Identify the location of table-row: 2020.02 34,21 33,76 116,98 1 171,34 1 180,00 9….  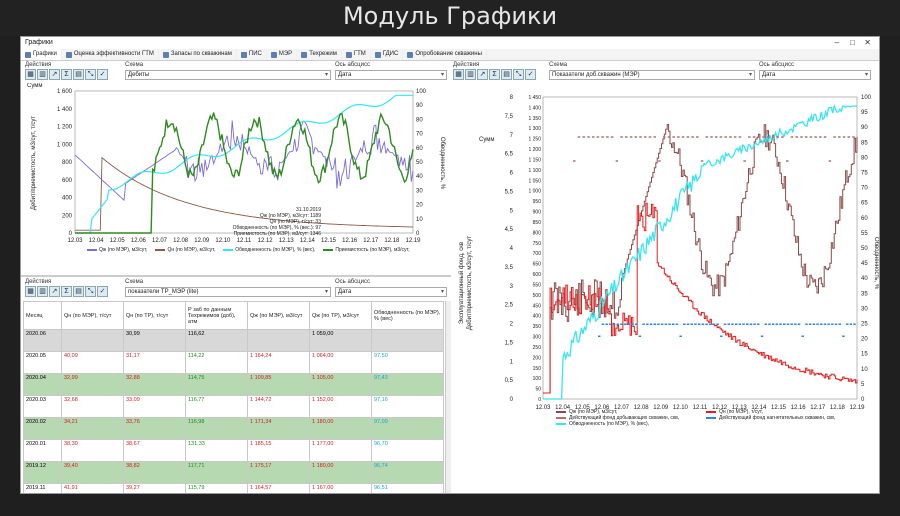
(233, 428).